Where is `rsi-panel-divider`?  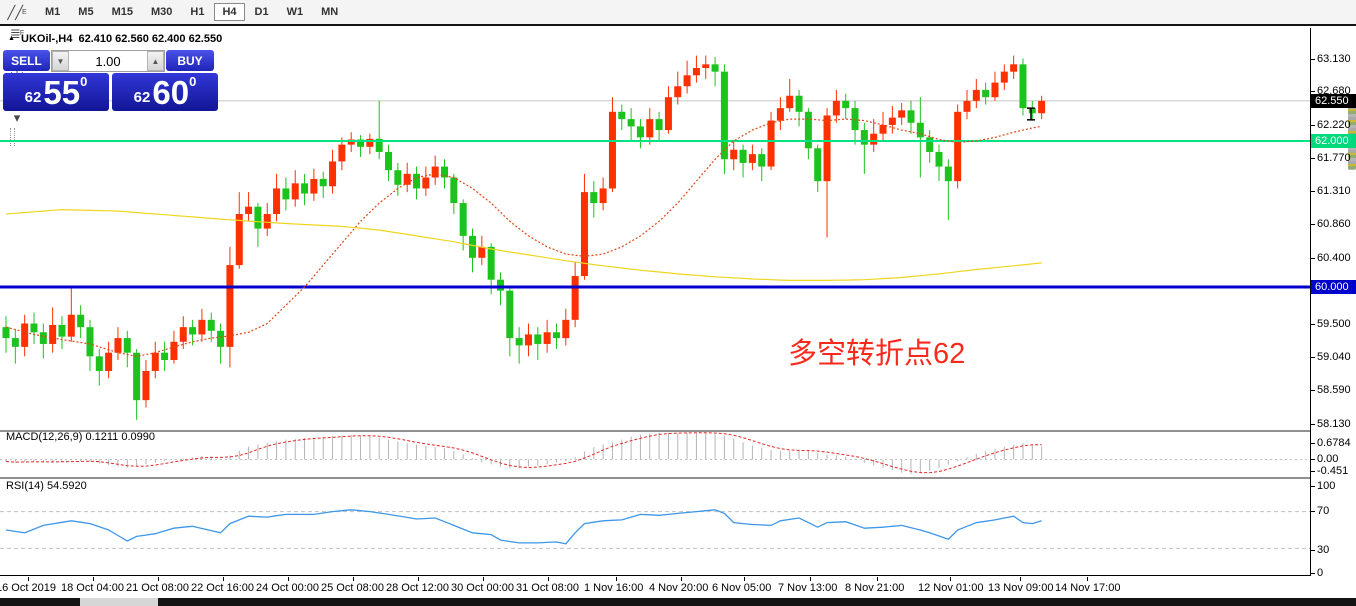 rsi-panel-divider is located at coordinates (655, 478).